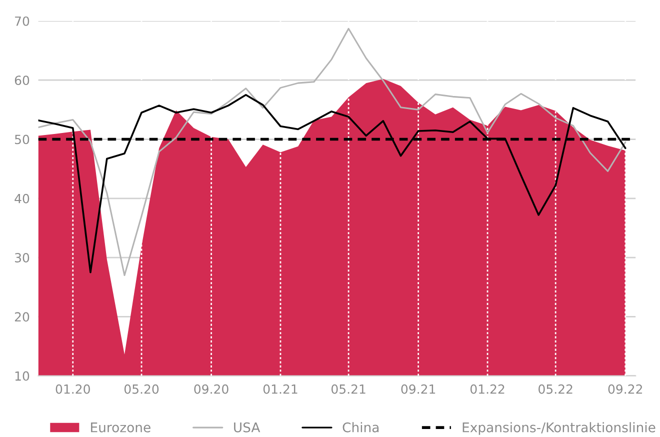  Describe the element at coordinates (625, 389) in the screenshot. I see `x-tick-label: 09.22` at that location.